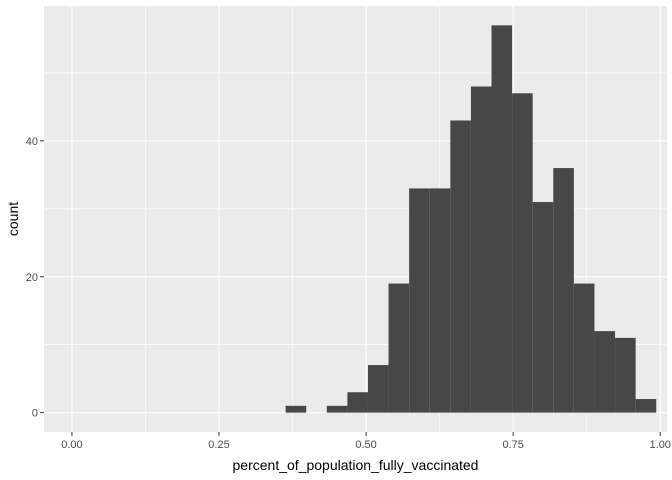 The height and width of the screenshot is (480, 672). Describe the element at coordinates (13, 219) in the screenshot. I see `y-axis-title: count` at that location.